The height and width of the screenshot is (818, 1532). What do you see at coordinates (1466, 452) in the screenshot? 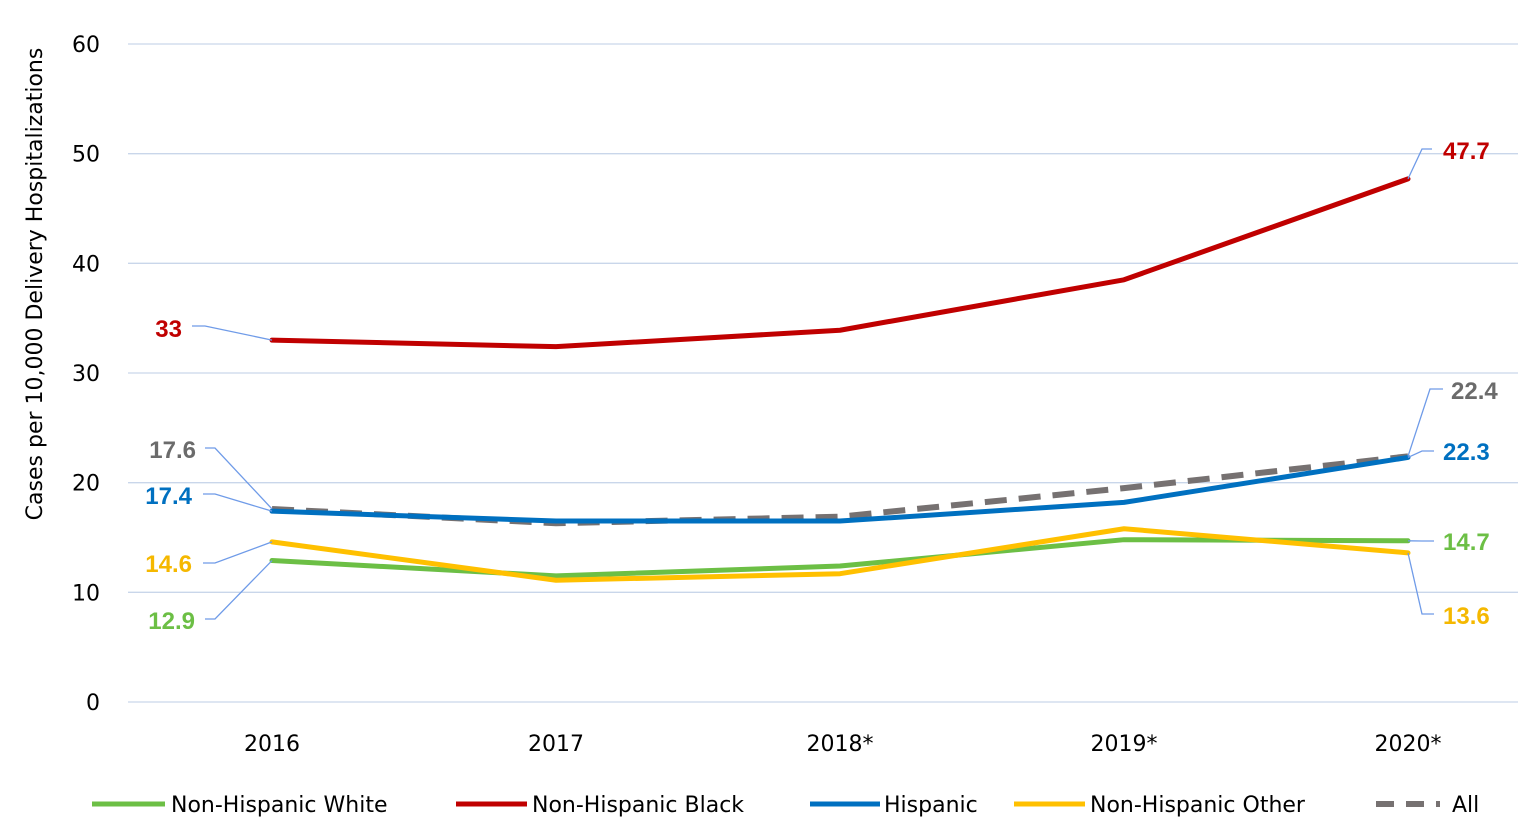
I see `data-label: 22.3` at bounding box center [1466, 452].